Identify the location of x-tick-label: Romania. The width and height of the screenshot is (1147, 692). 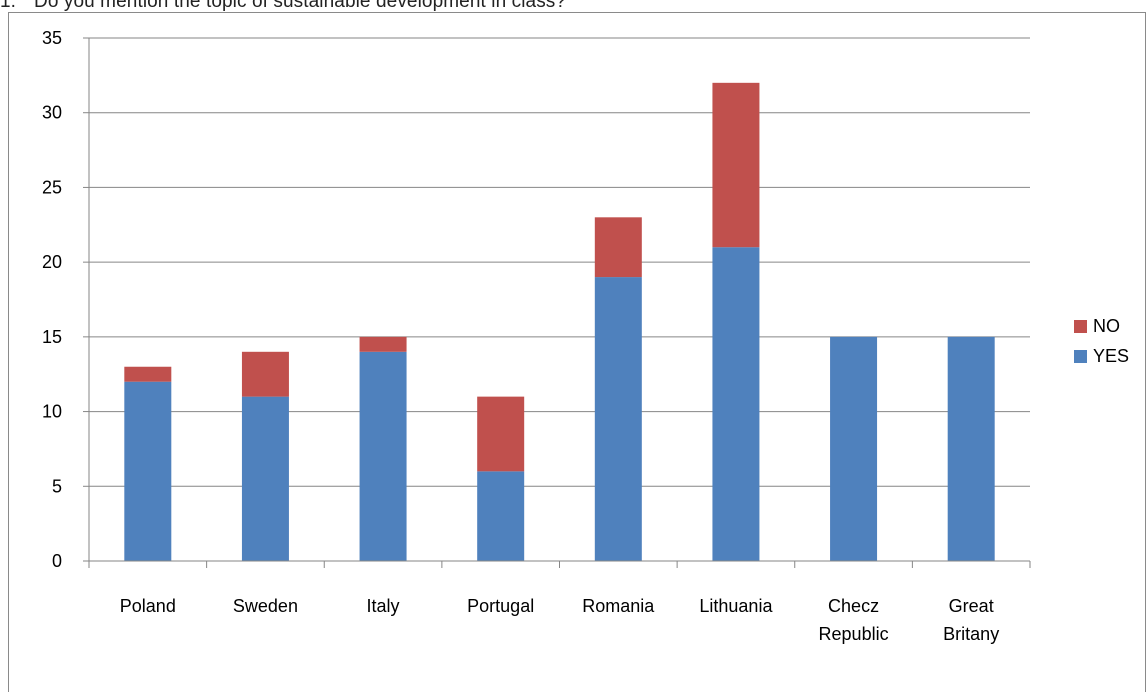
(618, 606).